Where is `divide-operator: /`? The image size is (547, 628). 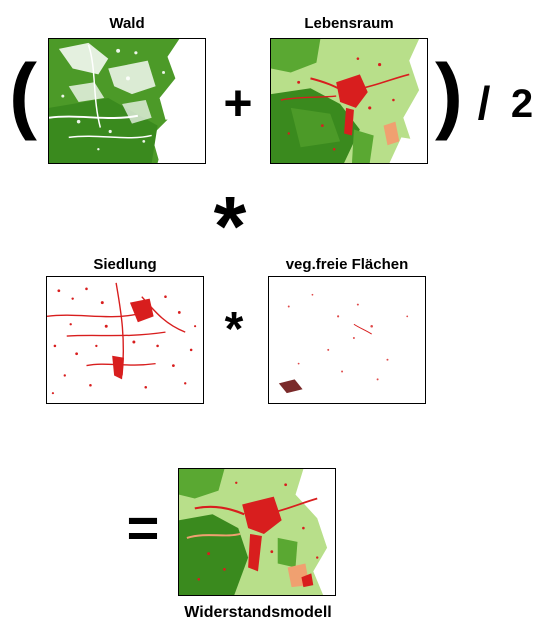
divide-operator: / is located at coordinates (484, 103).